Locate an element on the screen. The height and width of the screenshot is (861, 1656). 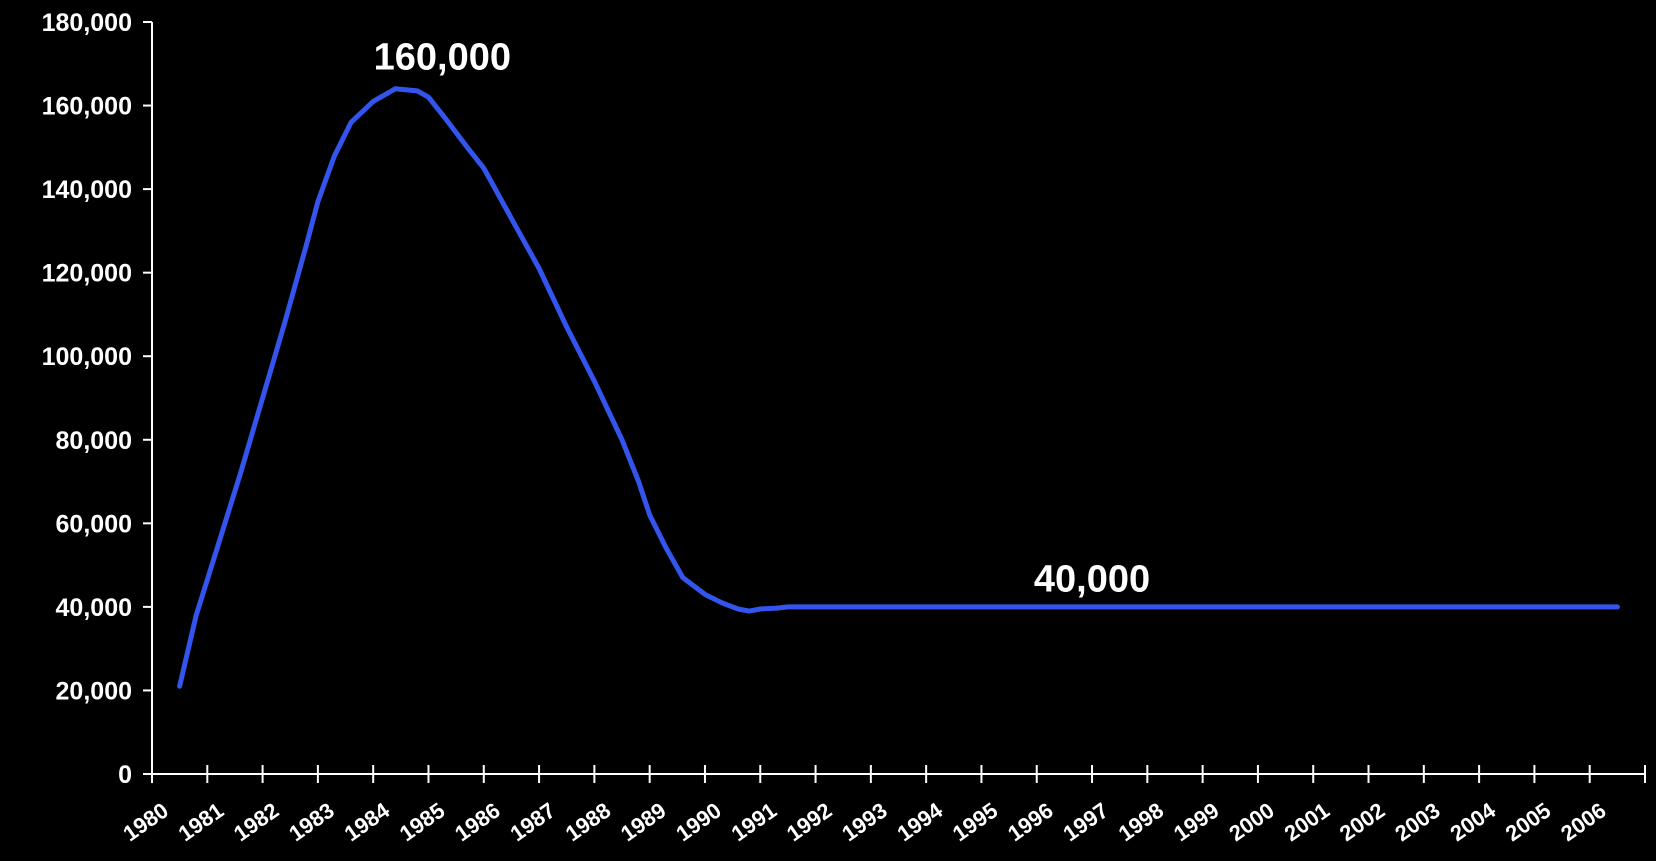
y-tick-label: 120,000 is located at coordinates (87, 274).